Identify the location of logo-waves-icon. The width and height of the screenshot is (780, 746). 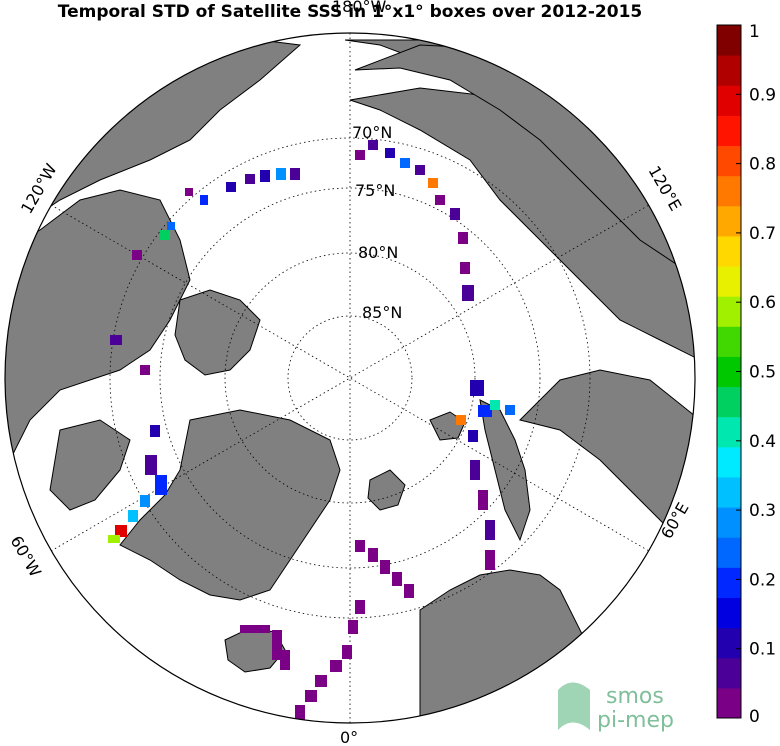
(574, 706).